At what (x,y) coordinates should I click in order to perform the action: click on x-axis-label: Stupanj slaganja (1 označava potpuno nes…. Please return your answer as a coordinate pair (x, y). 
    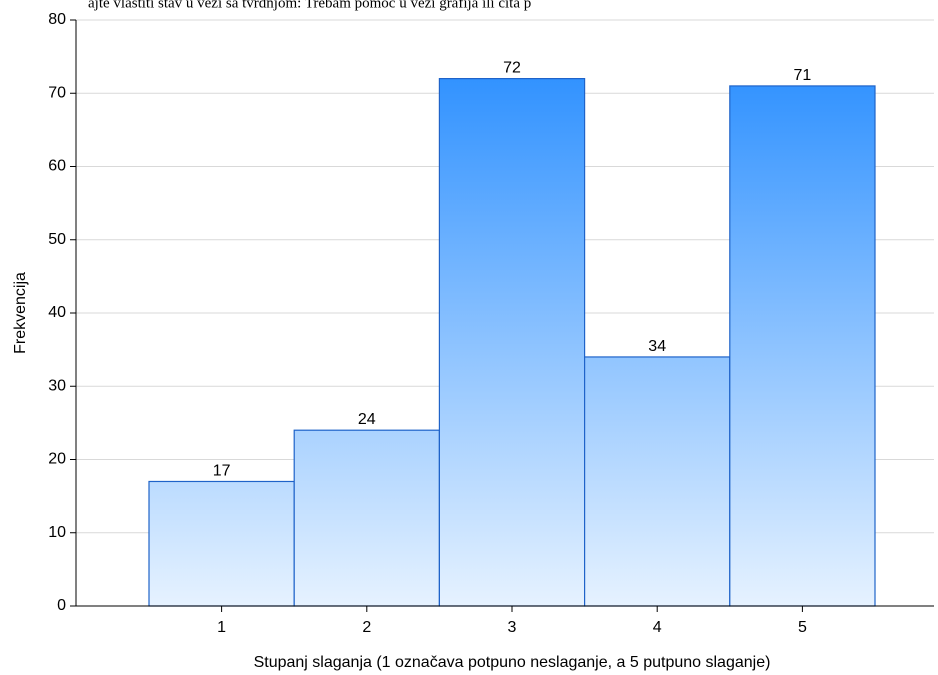
    Looking at the image, I should click on (512, 662).